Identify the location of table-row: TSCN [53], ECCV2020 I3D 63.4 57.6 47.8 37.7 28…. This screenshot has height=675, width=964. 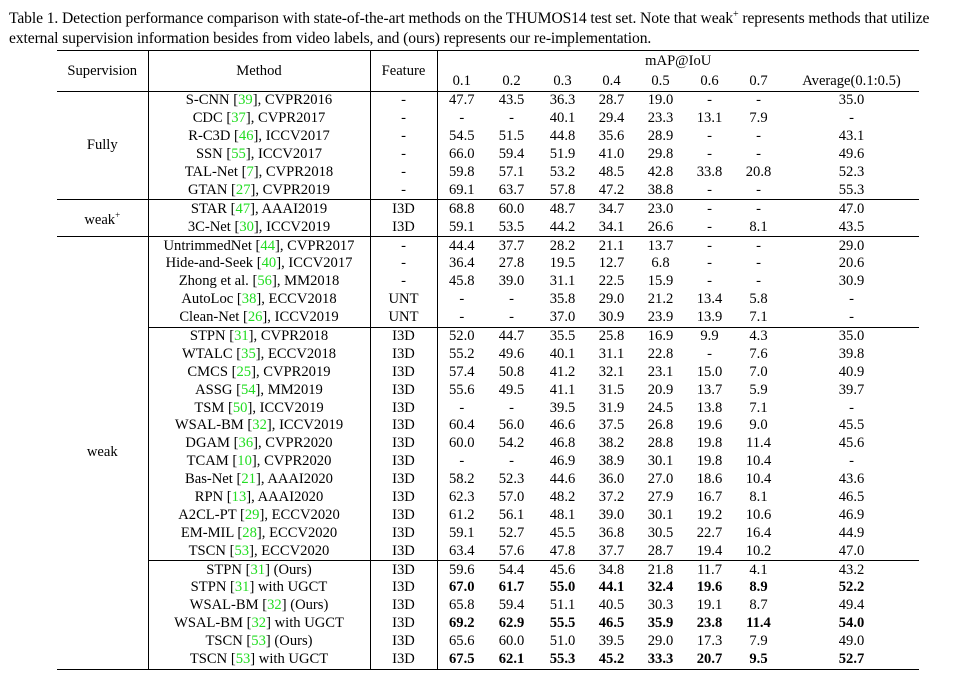
(488, 551).